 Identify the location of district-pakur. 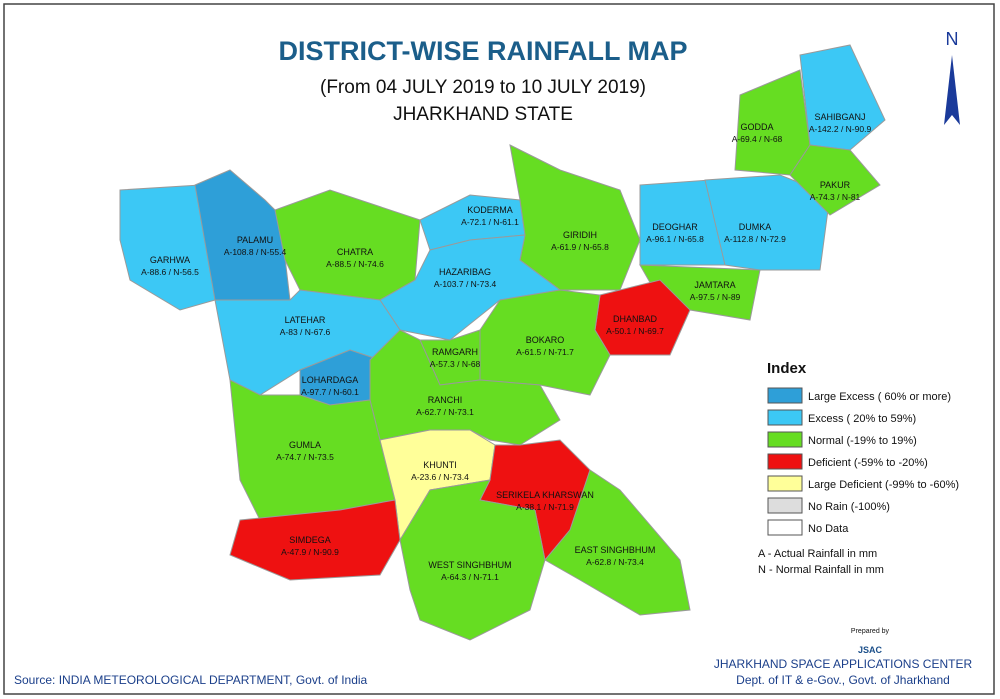
(835, 180).